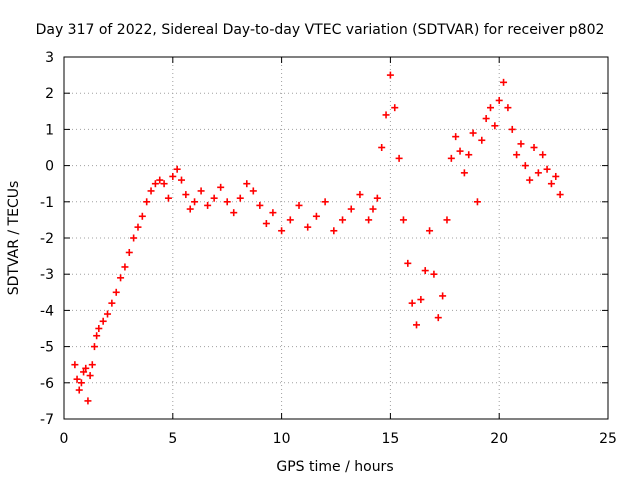 Image resolution: width=640 pixels, height=480 pixels. What do you see at coordinates (282, 439) in the screenshot?
I see `x-tick-label: 10` at bounding box center [282, 439].